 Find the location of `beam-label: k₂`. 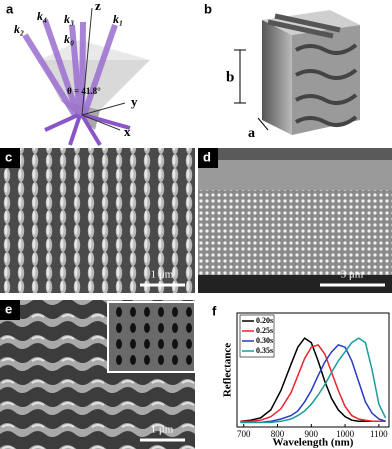

beam-label: k₂ is located at coordinates (19, 29).